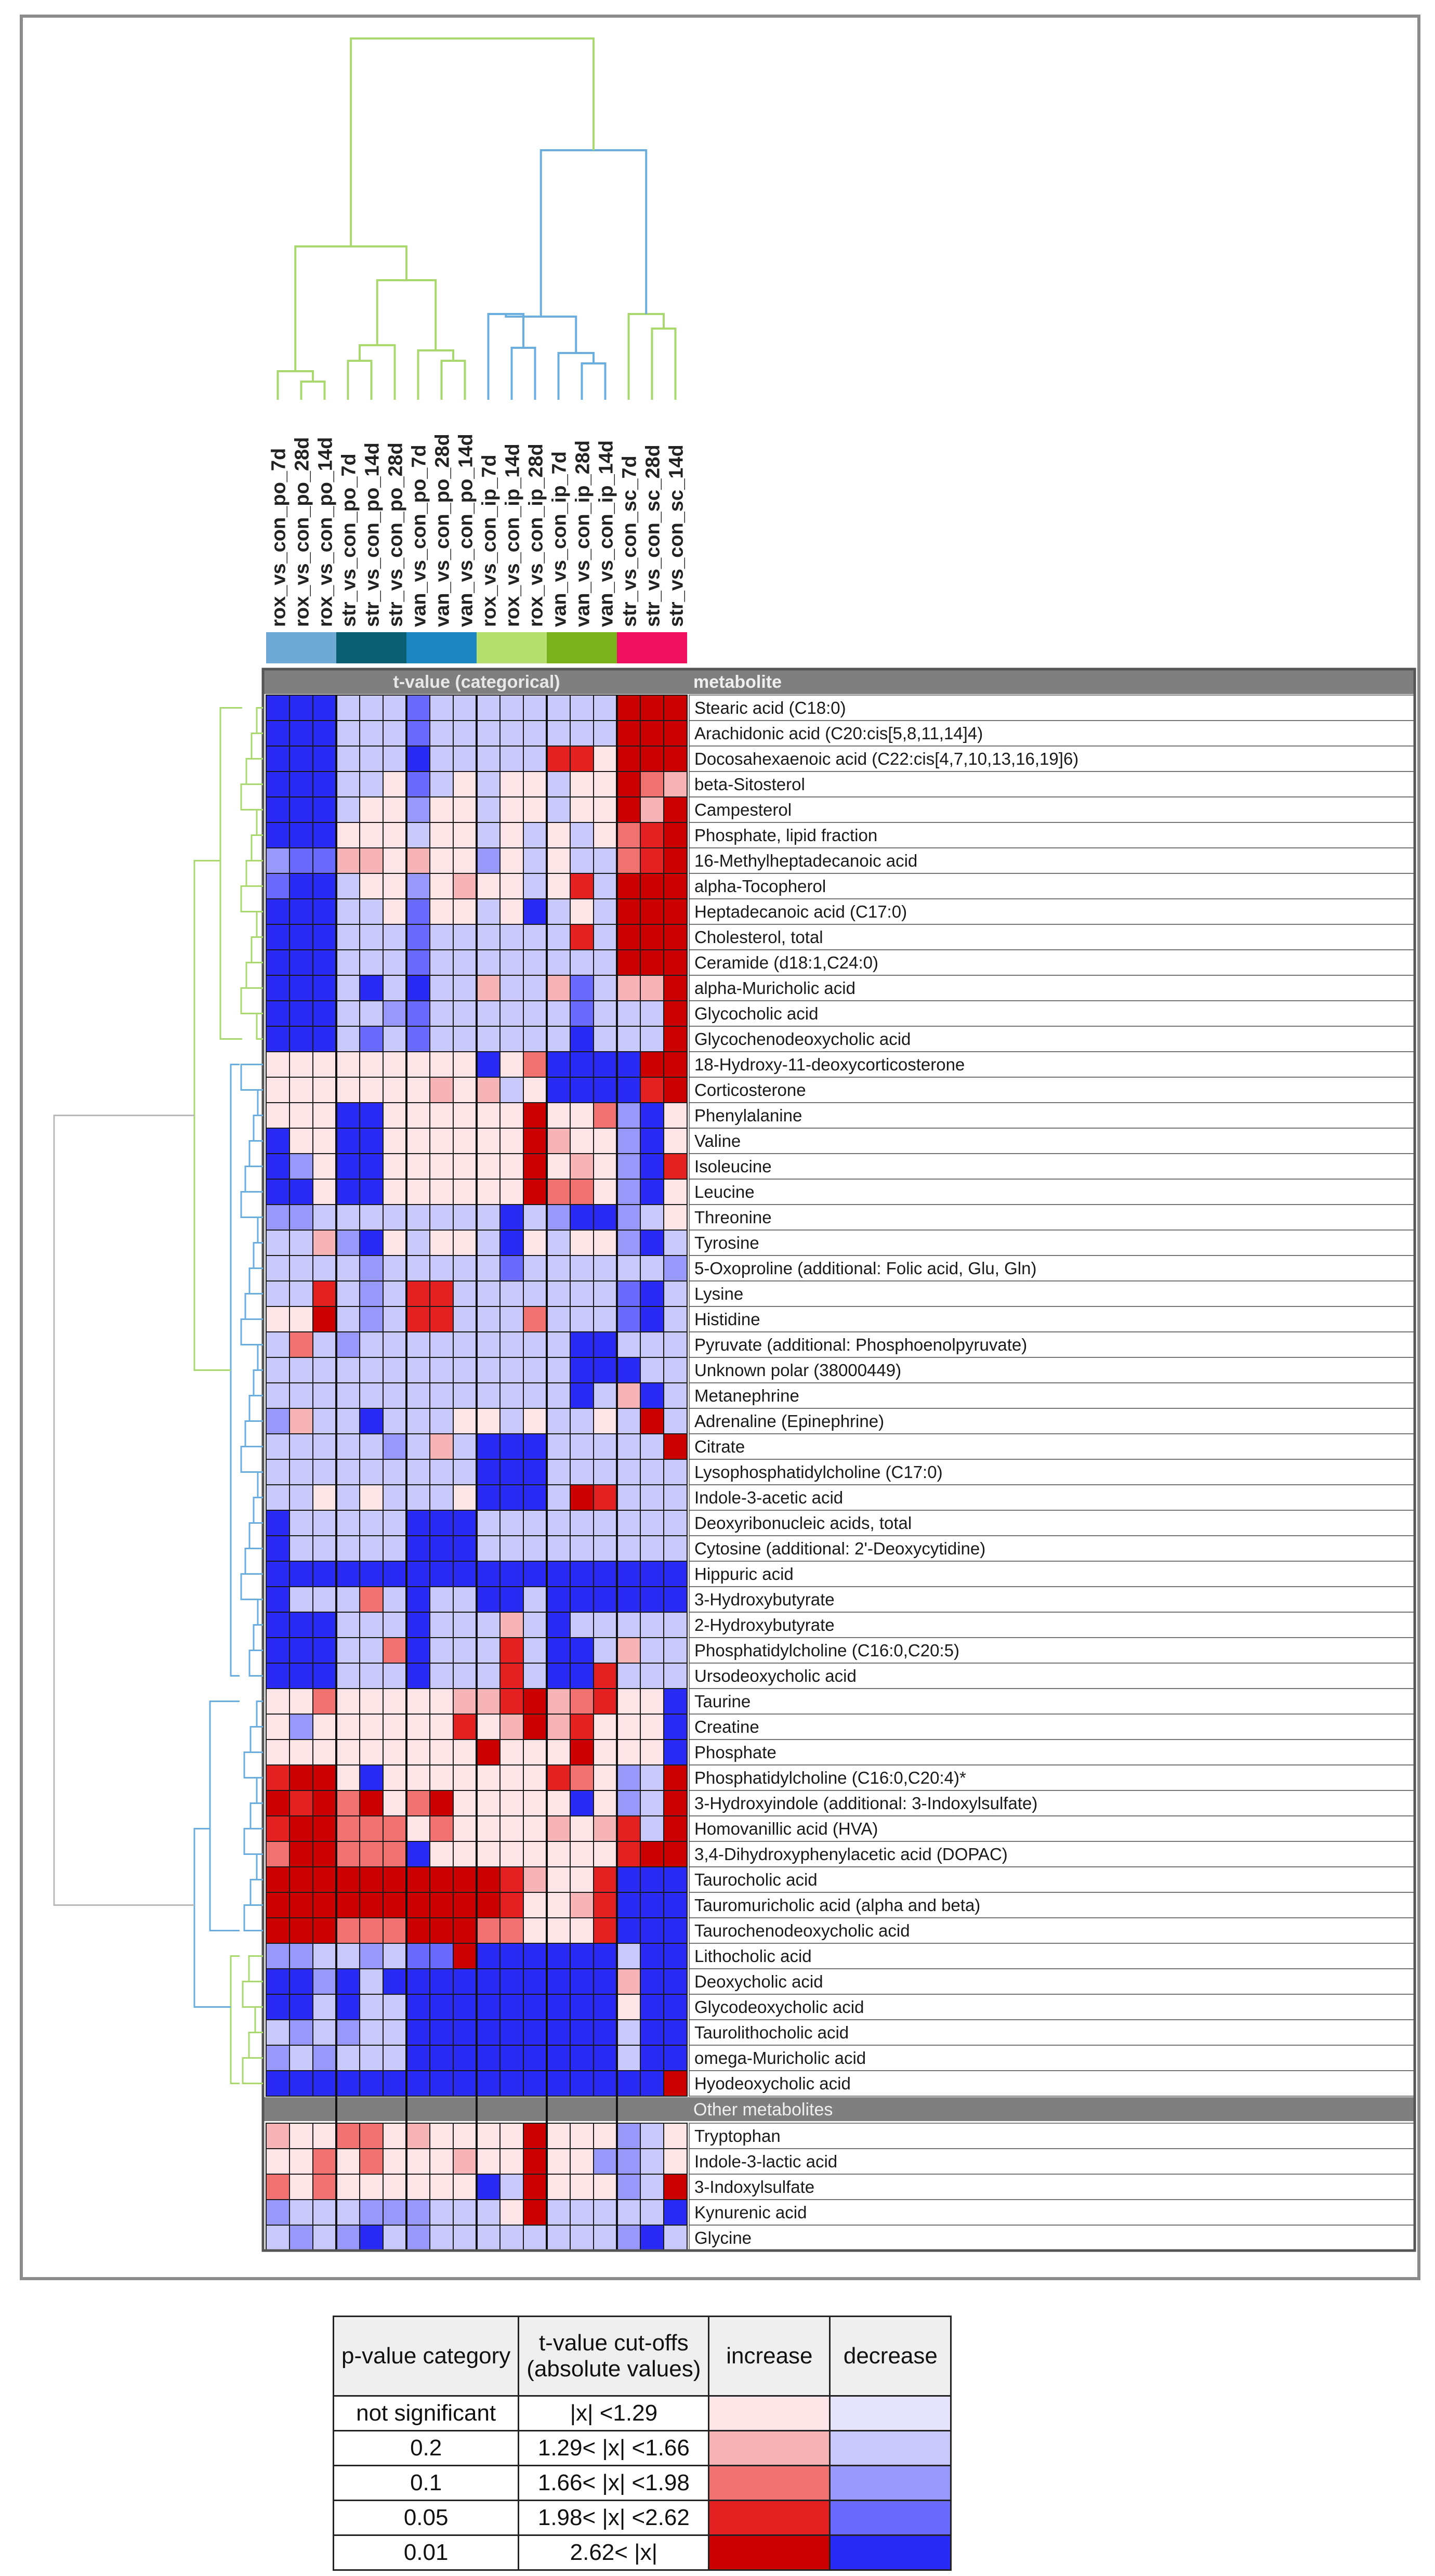 The image size is (1435, 2576). I want to click on row-label: Taurocholic acid, so click(756, 1879).